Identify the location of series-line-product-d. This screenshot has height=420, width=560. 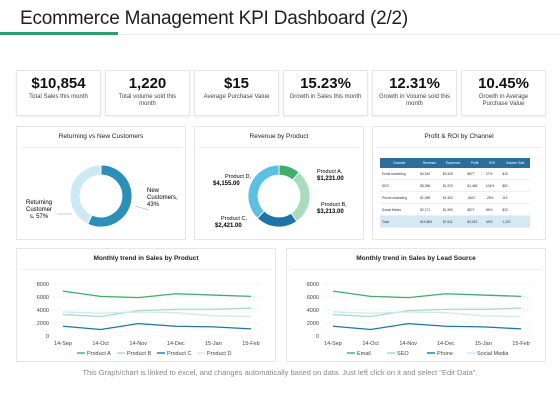
(157, 314).